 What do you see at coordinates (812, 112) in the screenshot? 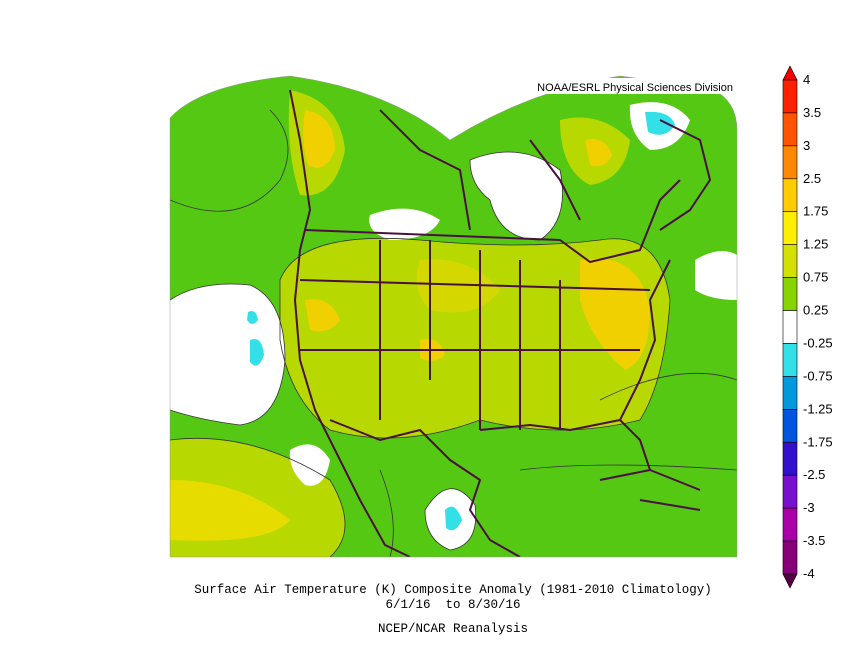
I see `colorbar-label: 3.5` at bounding box center [812, 112].